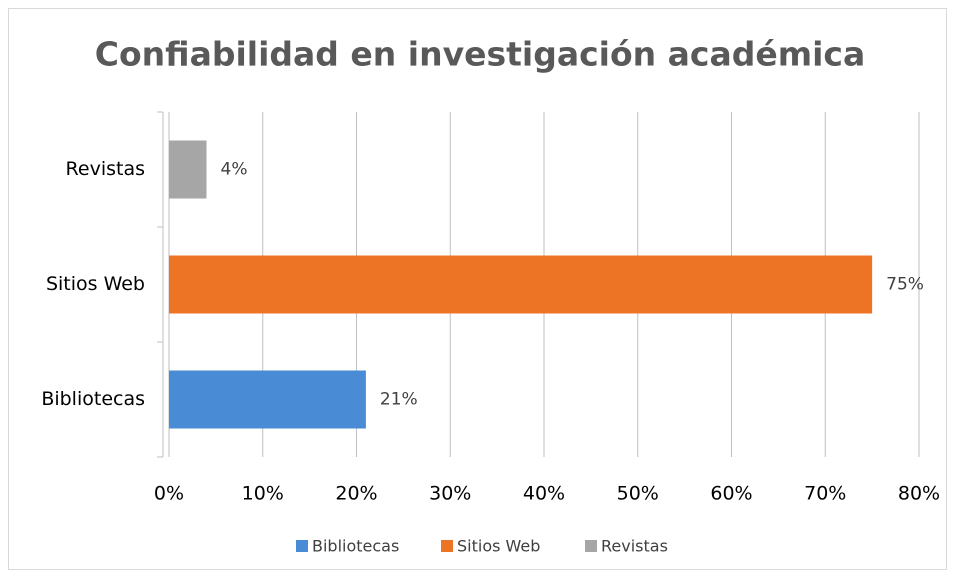  Describe the element at coordinates (234, 170) in the screenshot. I see `data-label: 4%` at that location.